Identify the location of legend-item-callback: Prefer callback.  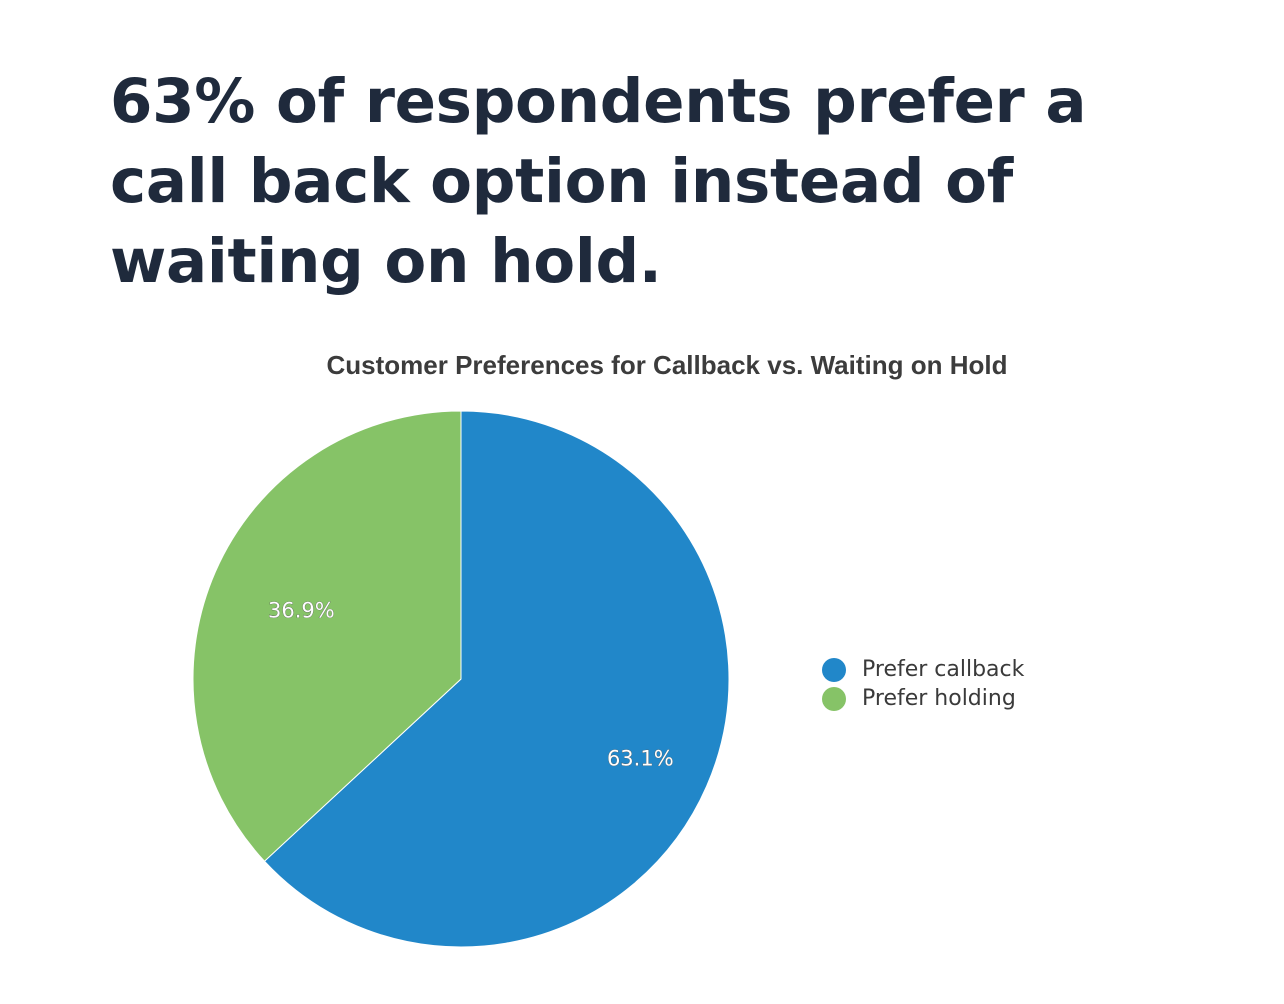
(923, 669).